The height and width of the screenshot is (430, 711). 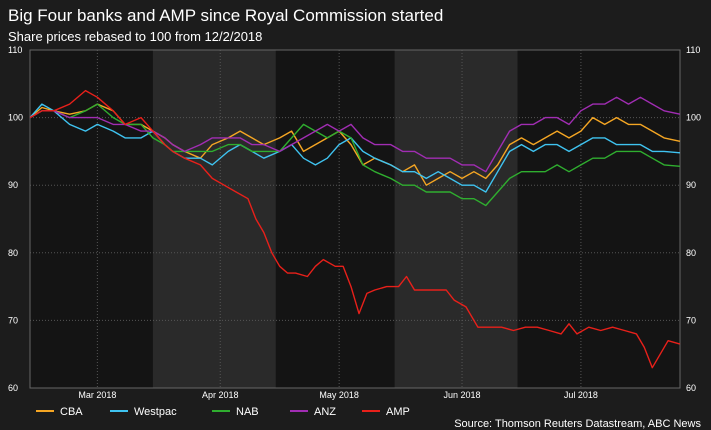 What do you see at coordinates (13, 185) in the screenshot?
I see `y-tick-label-left-90: 90` at bounding box center [13, 185].